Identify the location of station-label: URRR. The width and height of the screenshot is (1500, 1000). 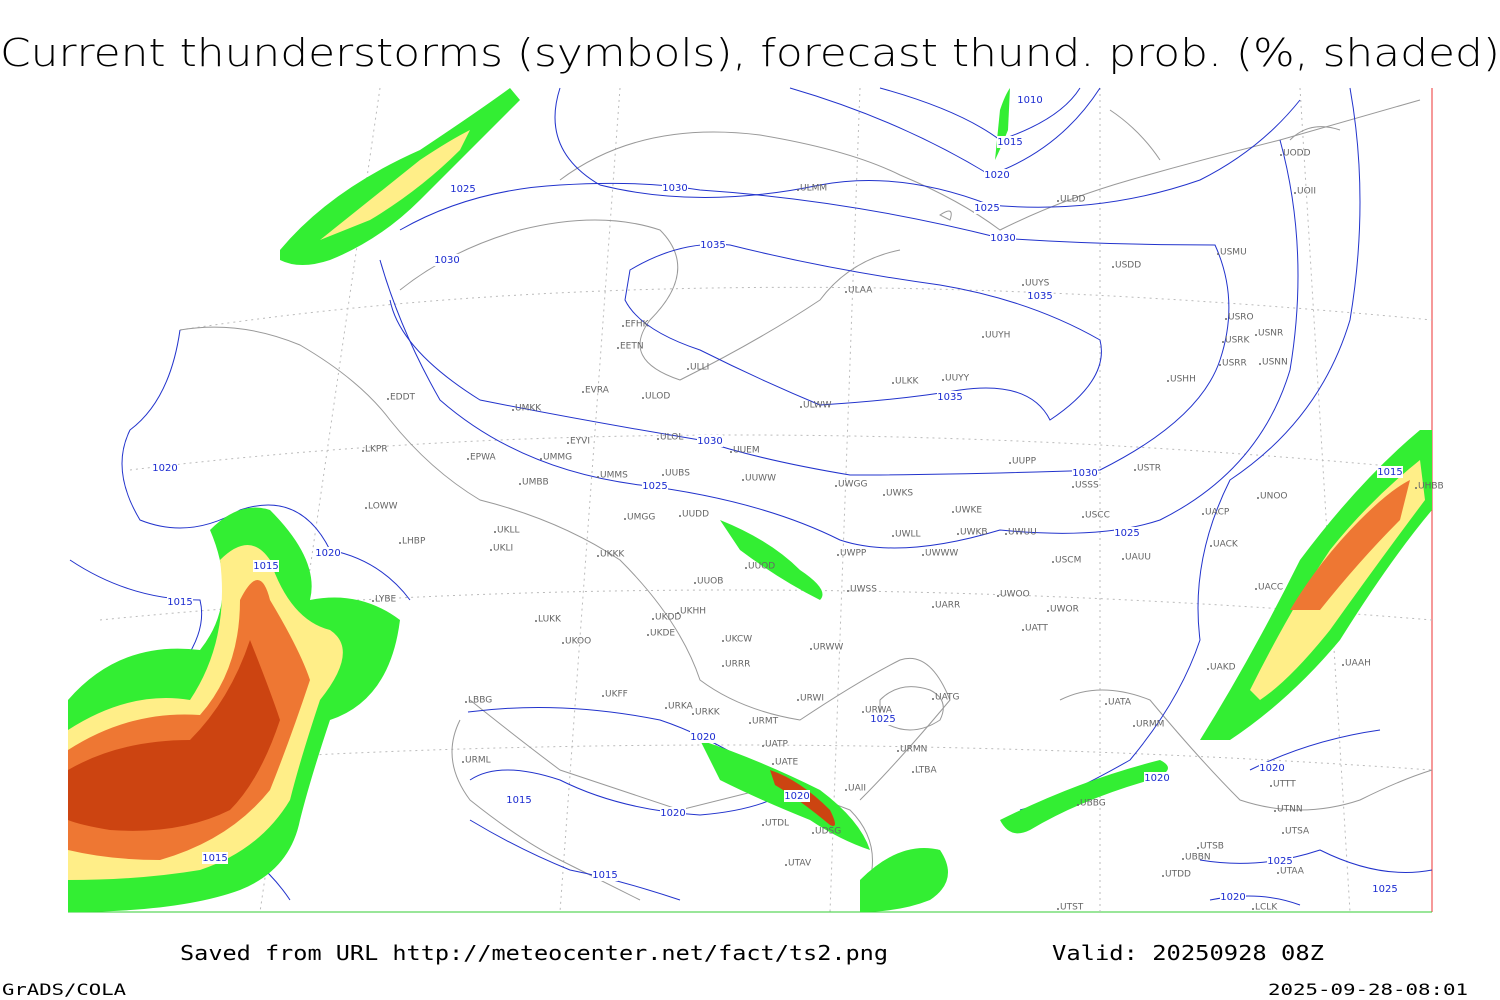
(737, 665).